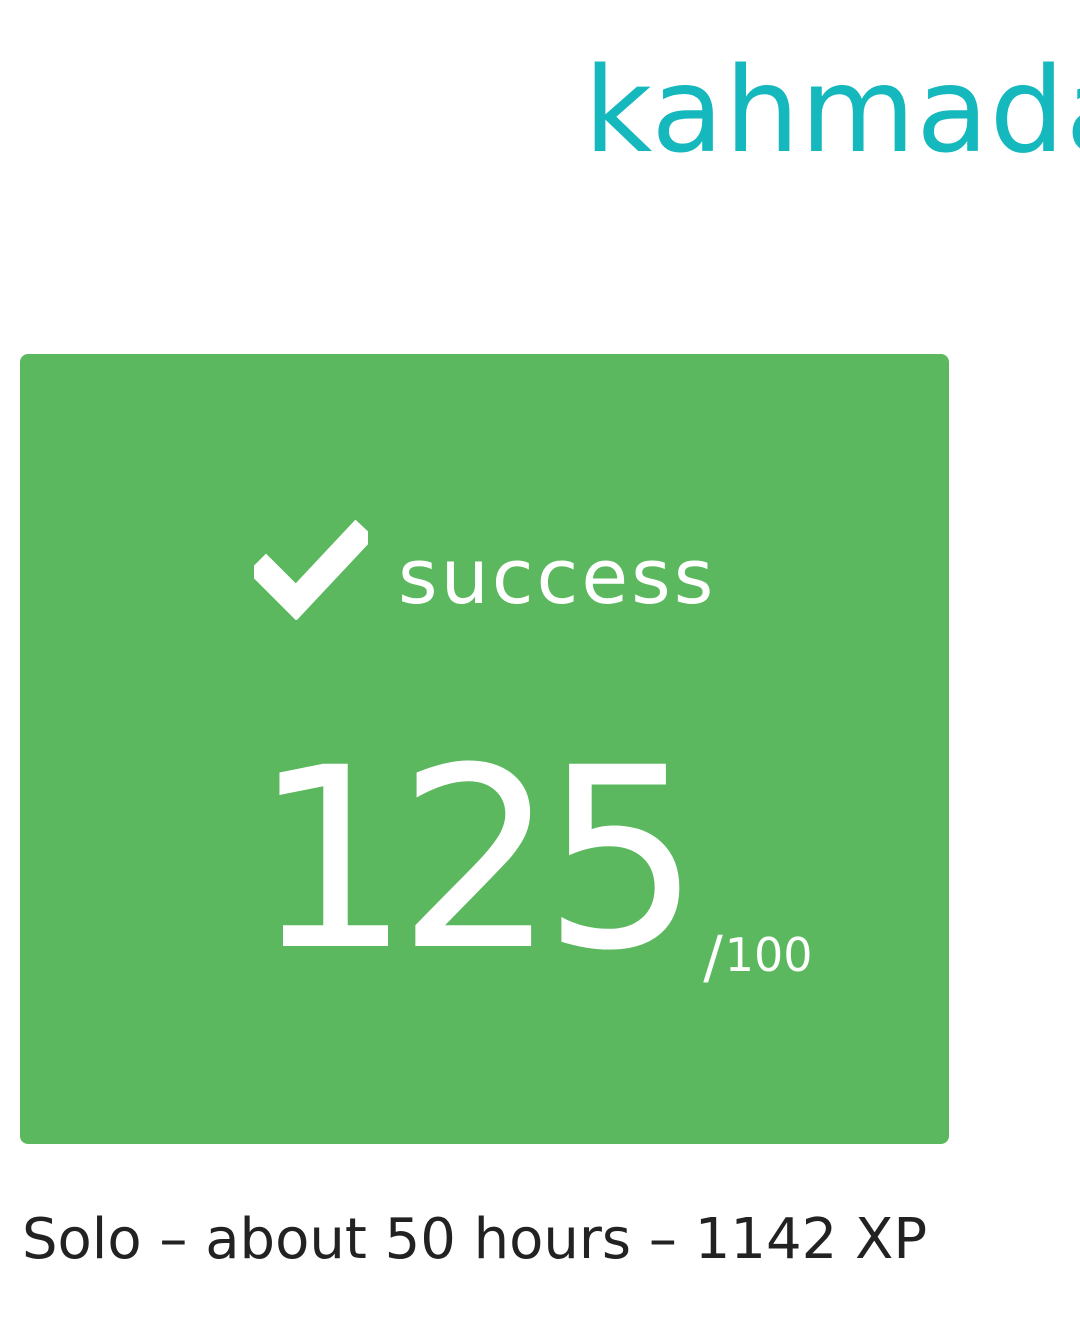 This screenshot has width=1080, height=1323. What do you see at coordinates (311, 570) in the screenshot?
I see `checkmark-icon` at bounding box center [311, 570].